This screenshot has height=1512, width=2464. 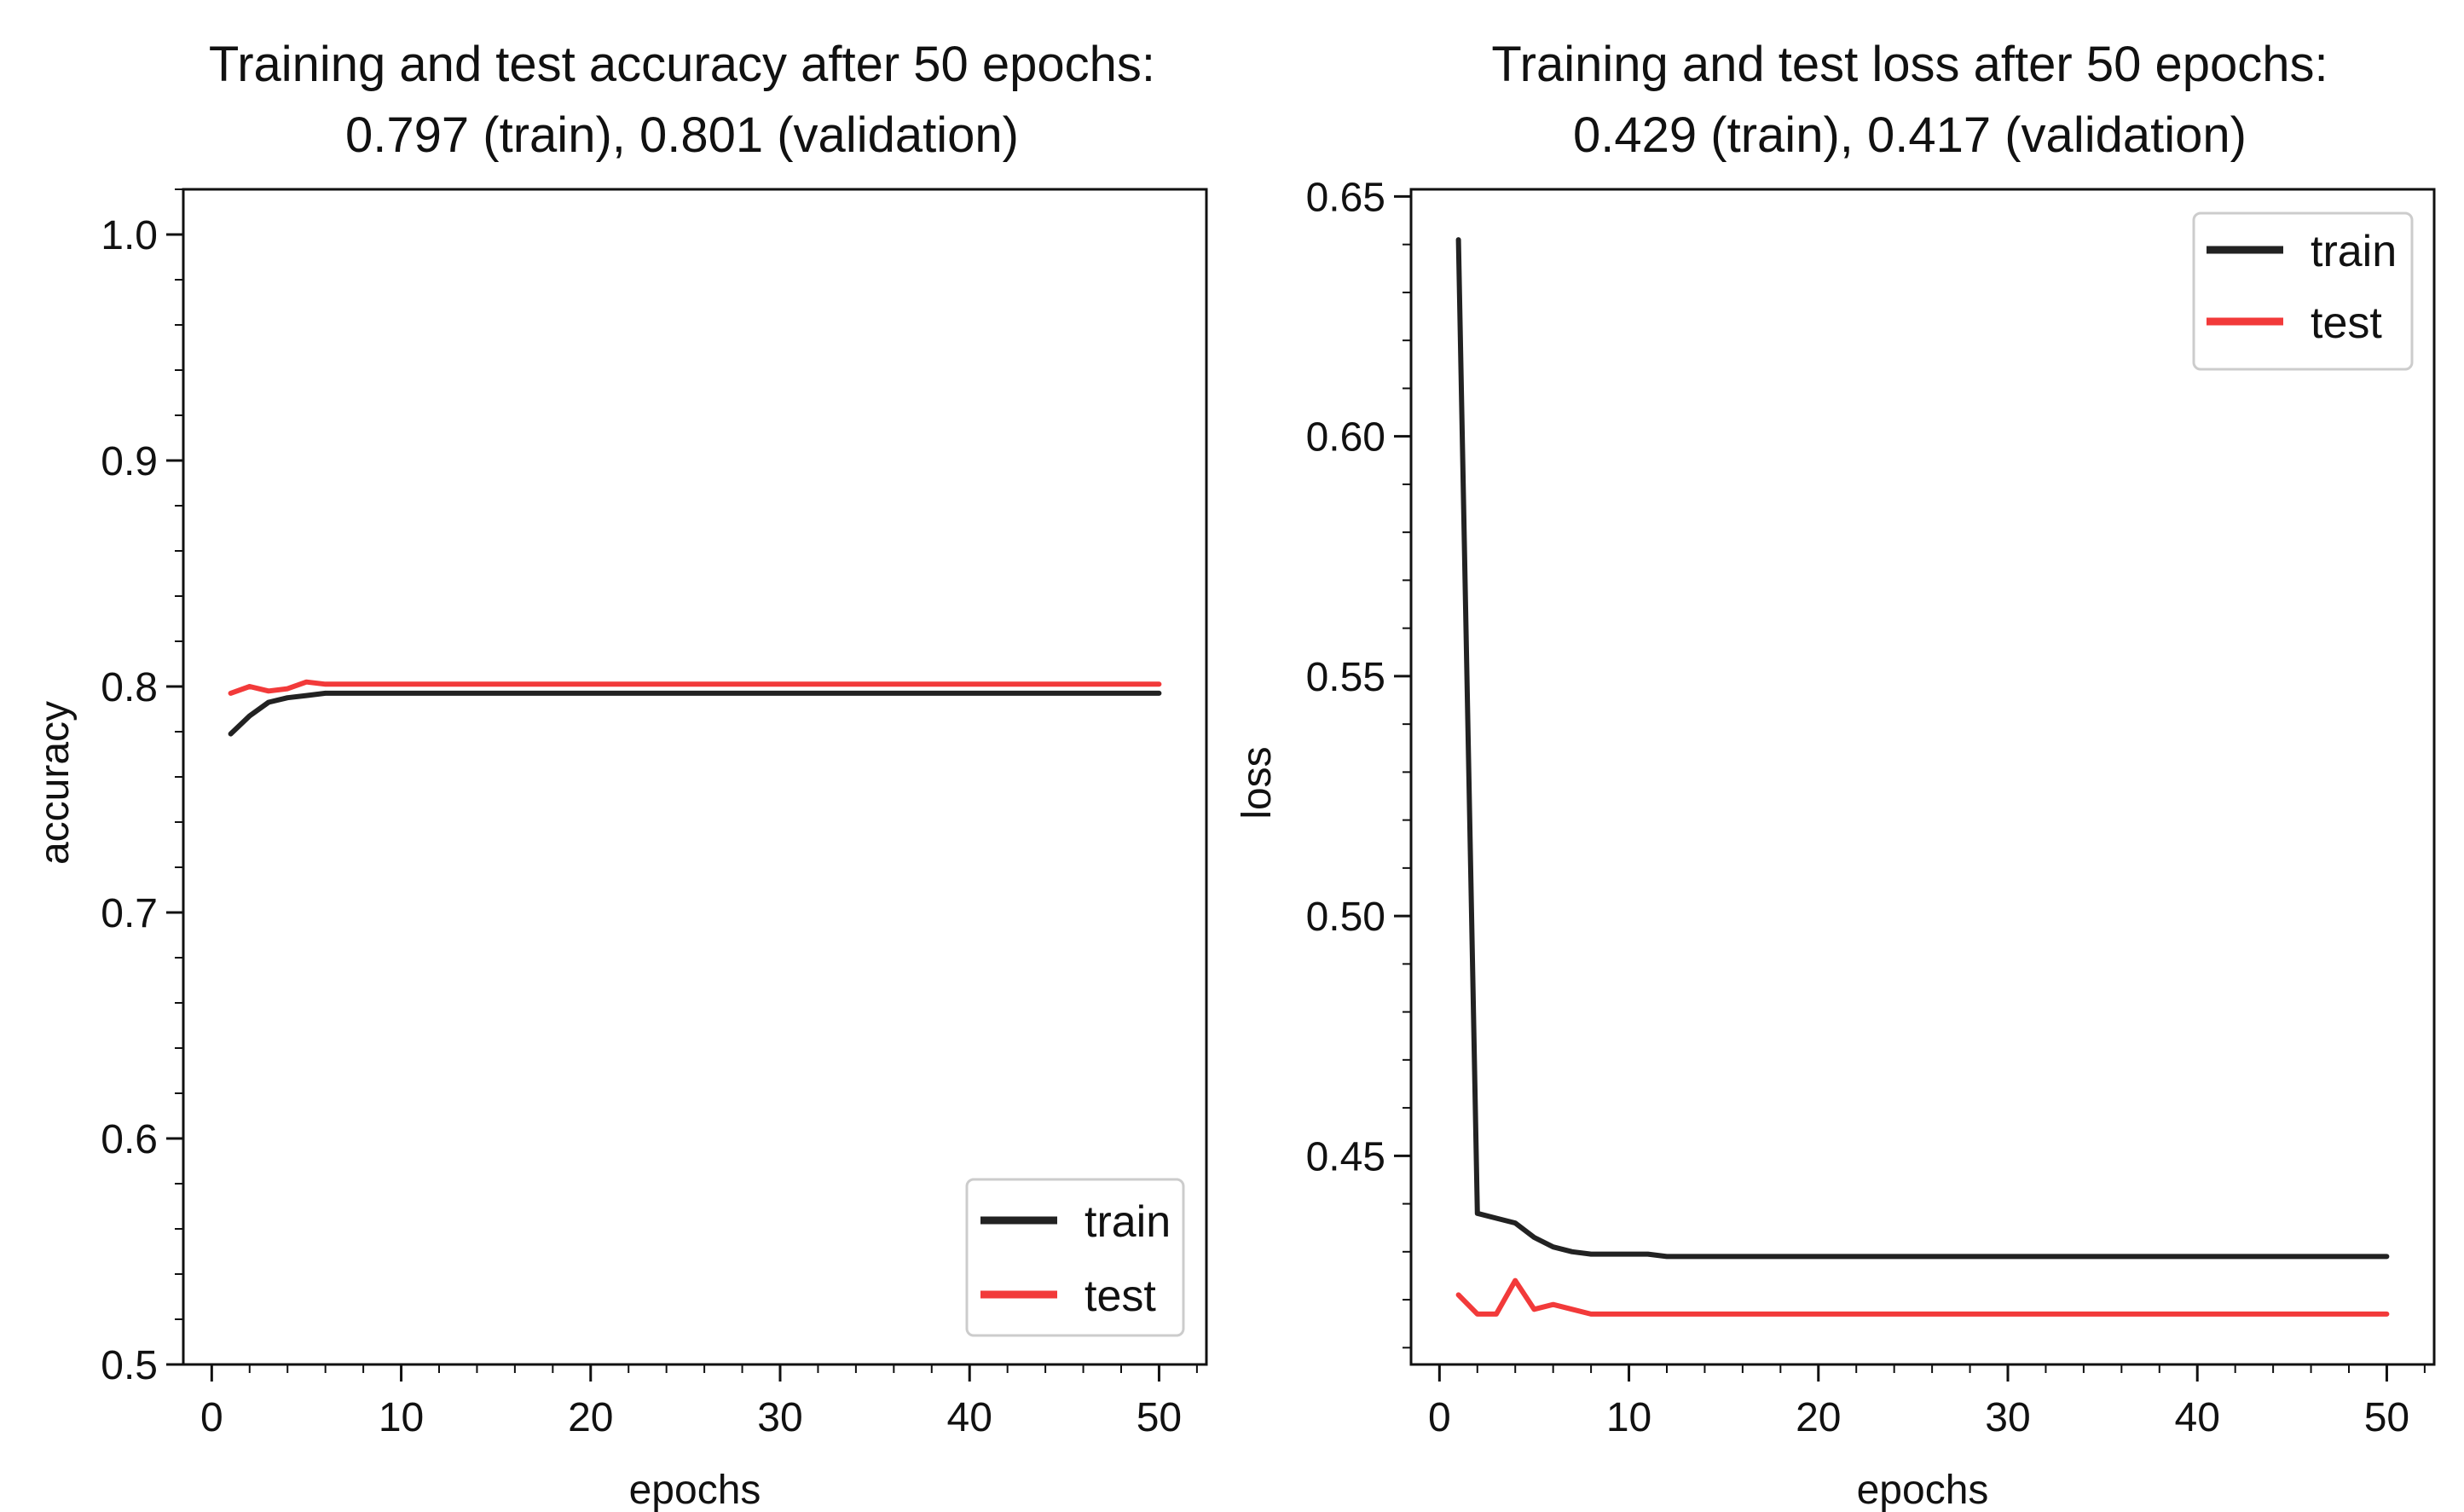 I want to click on loss-legend: train test, so click(x=2303, y=291).